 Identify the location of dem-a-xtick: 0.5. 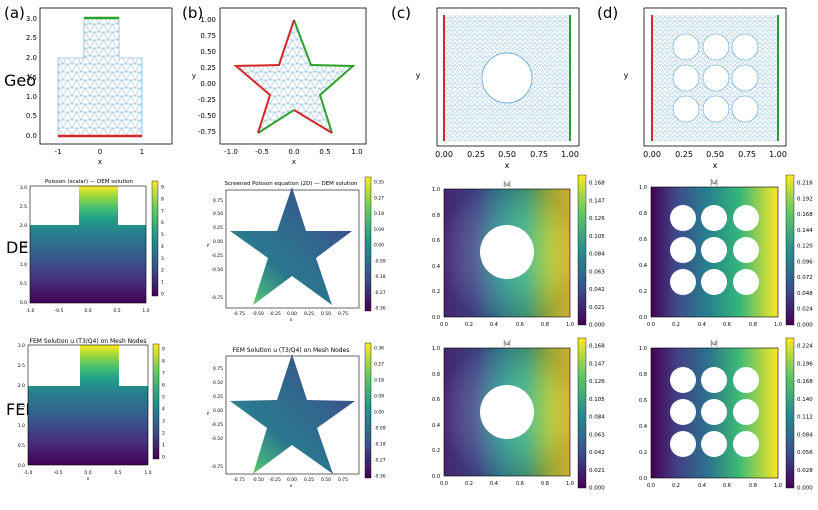
(116, 311).